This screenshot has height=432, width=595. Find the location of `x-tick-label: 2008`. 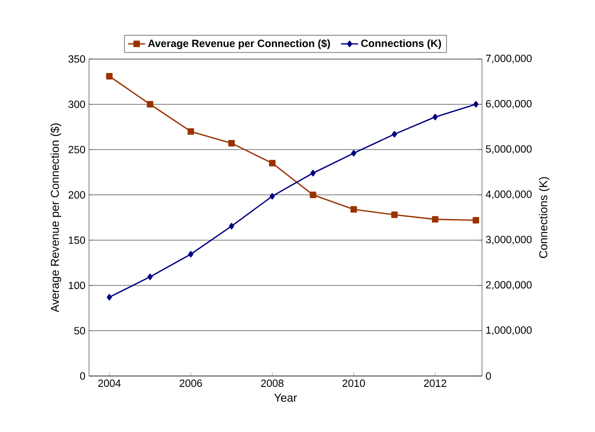

x-tick-label: 2008 is located at coordinates (272, 383).